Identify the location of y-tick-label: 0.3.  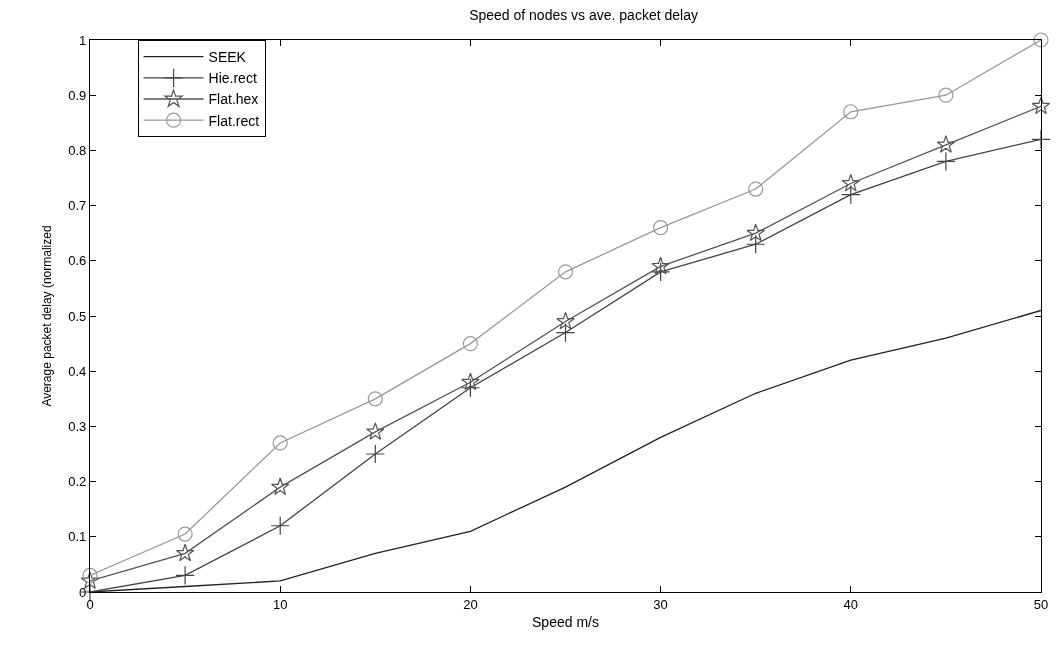
(77, 426).